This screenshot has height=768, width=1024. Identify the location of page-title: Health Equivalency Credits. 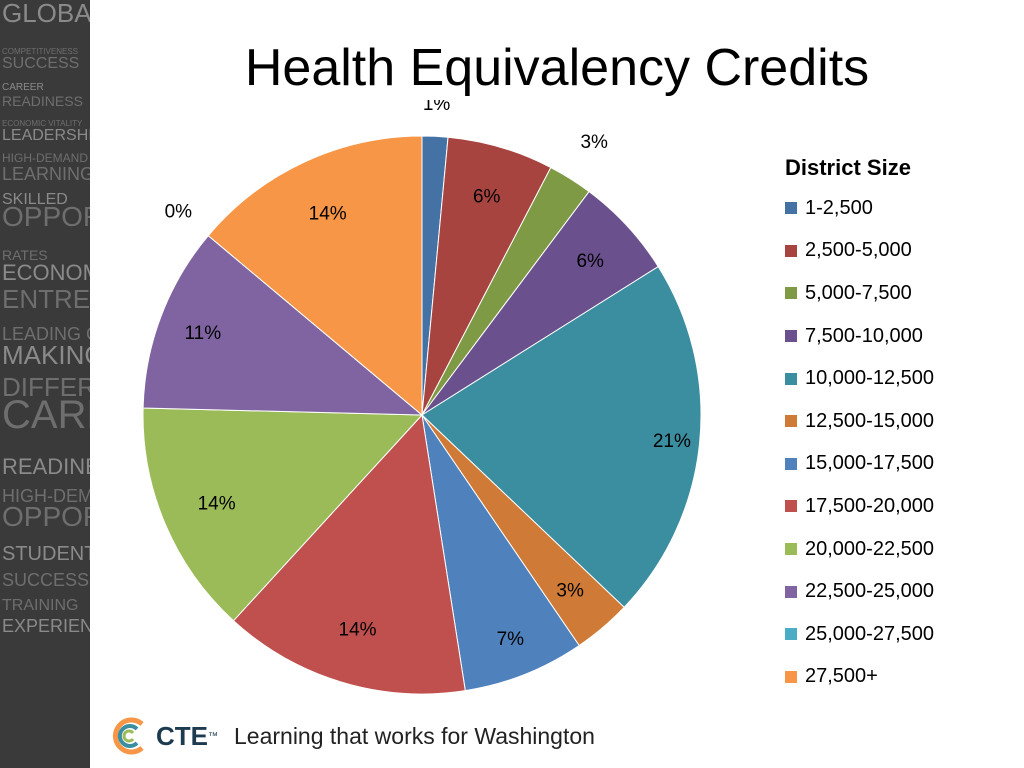
(557, 68).